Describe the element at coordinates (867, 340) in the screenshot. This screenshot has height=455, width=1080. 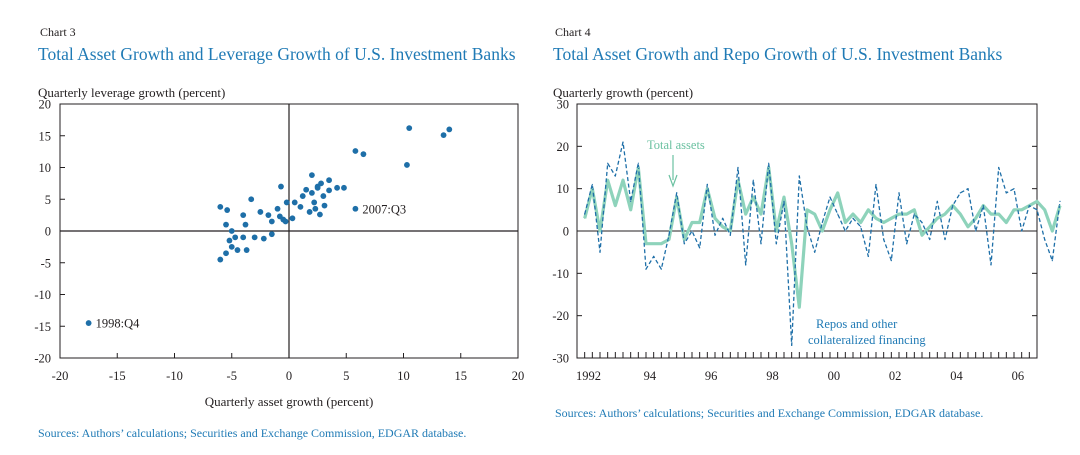
I see `chart-4-annotation-repos-line2: collateralized financing` at that location.